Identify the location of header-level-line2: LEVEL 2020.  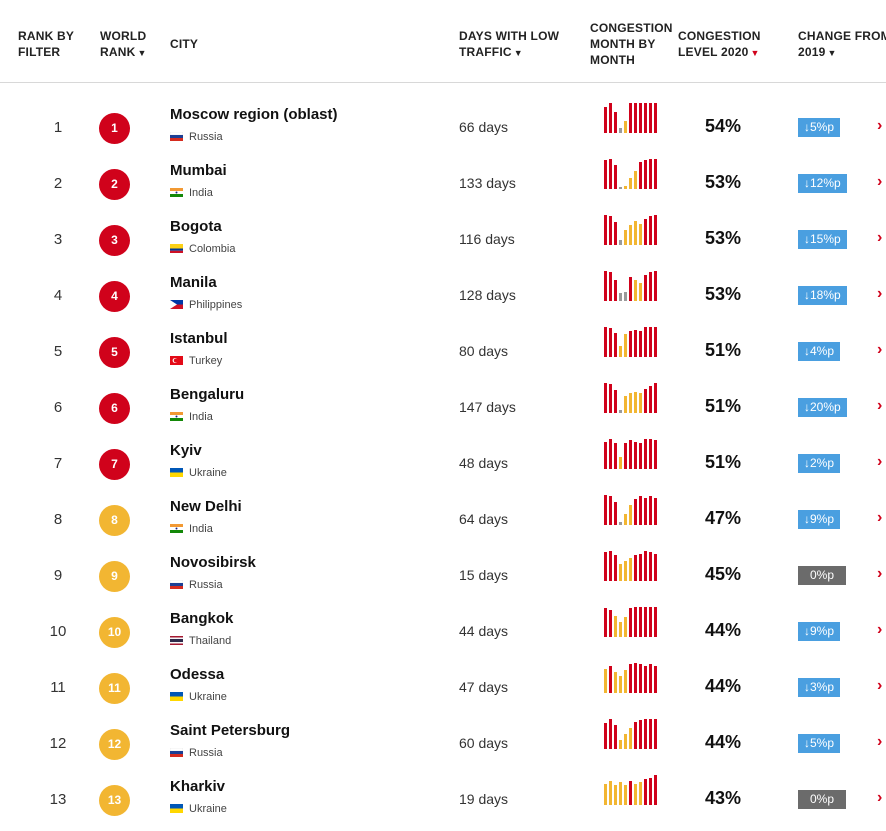
(713, 52).